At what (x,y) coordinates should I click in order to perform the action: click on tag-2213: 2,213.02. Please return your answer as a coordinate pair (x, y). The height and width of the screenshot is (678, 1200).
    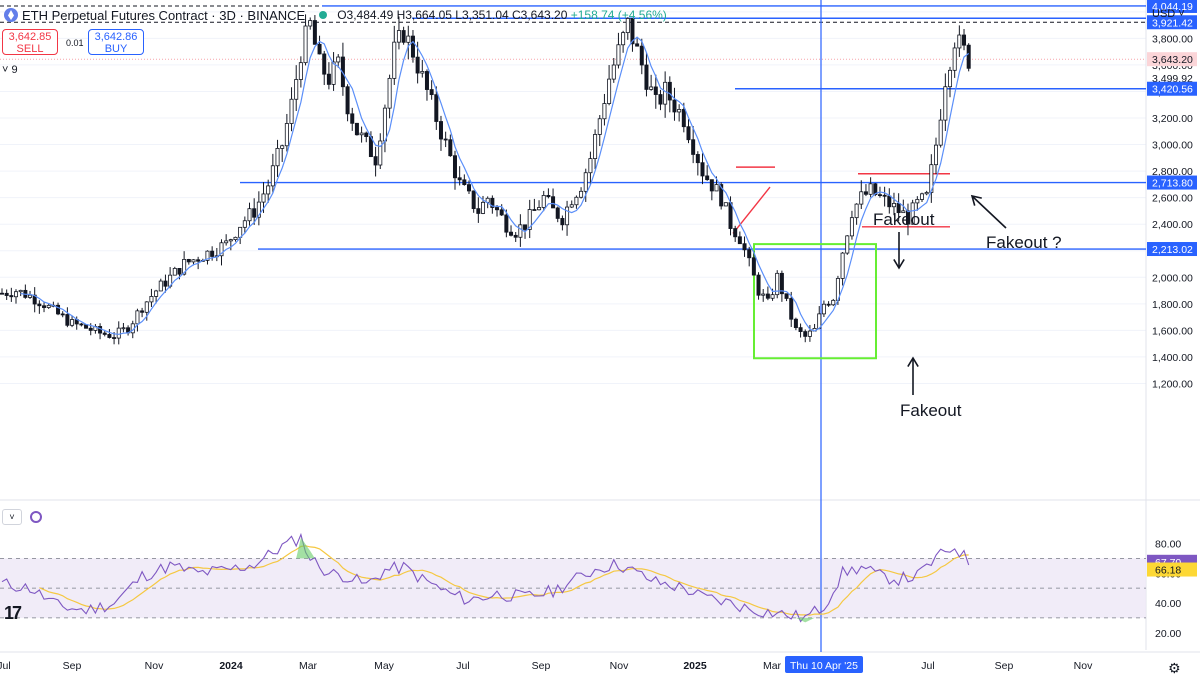
    Looking at the image, I should click on (1172, 250).